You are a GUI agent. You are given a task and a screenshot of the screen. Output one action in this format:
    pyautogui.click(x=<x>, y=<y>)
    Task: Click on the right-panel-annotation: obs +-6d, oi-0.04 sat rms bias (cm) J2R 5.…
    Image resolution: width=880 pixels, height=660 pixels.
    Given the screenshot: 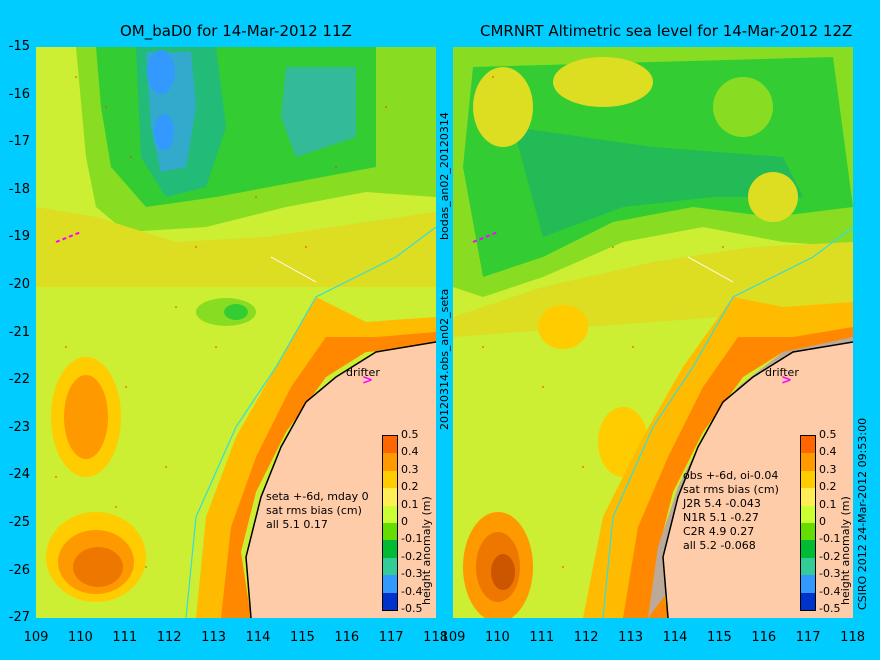 What is the action you would take?
    pyautogui.click(x=731, y=511)
    